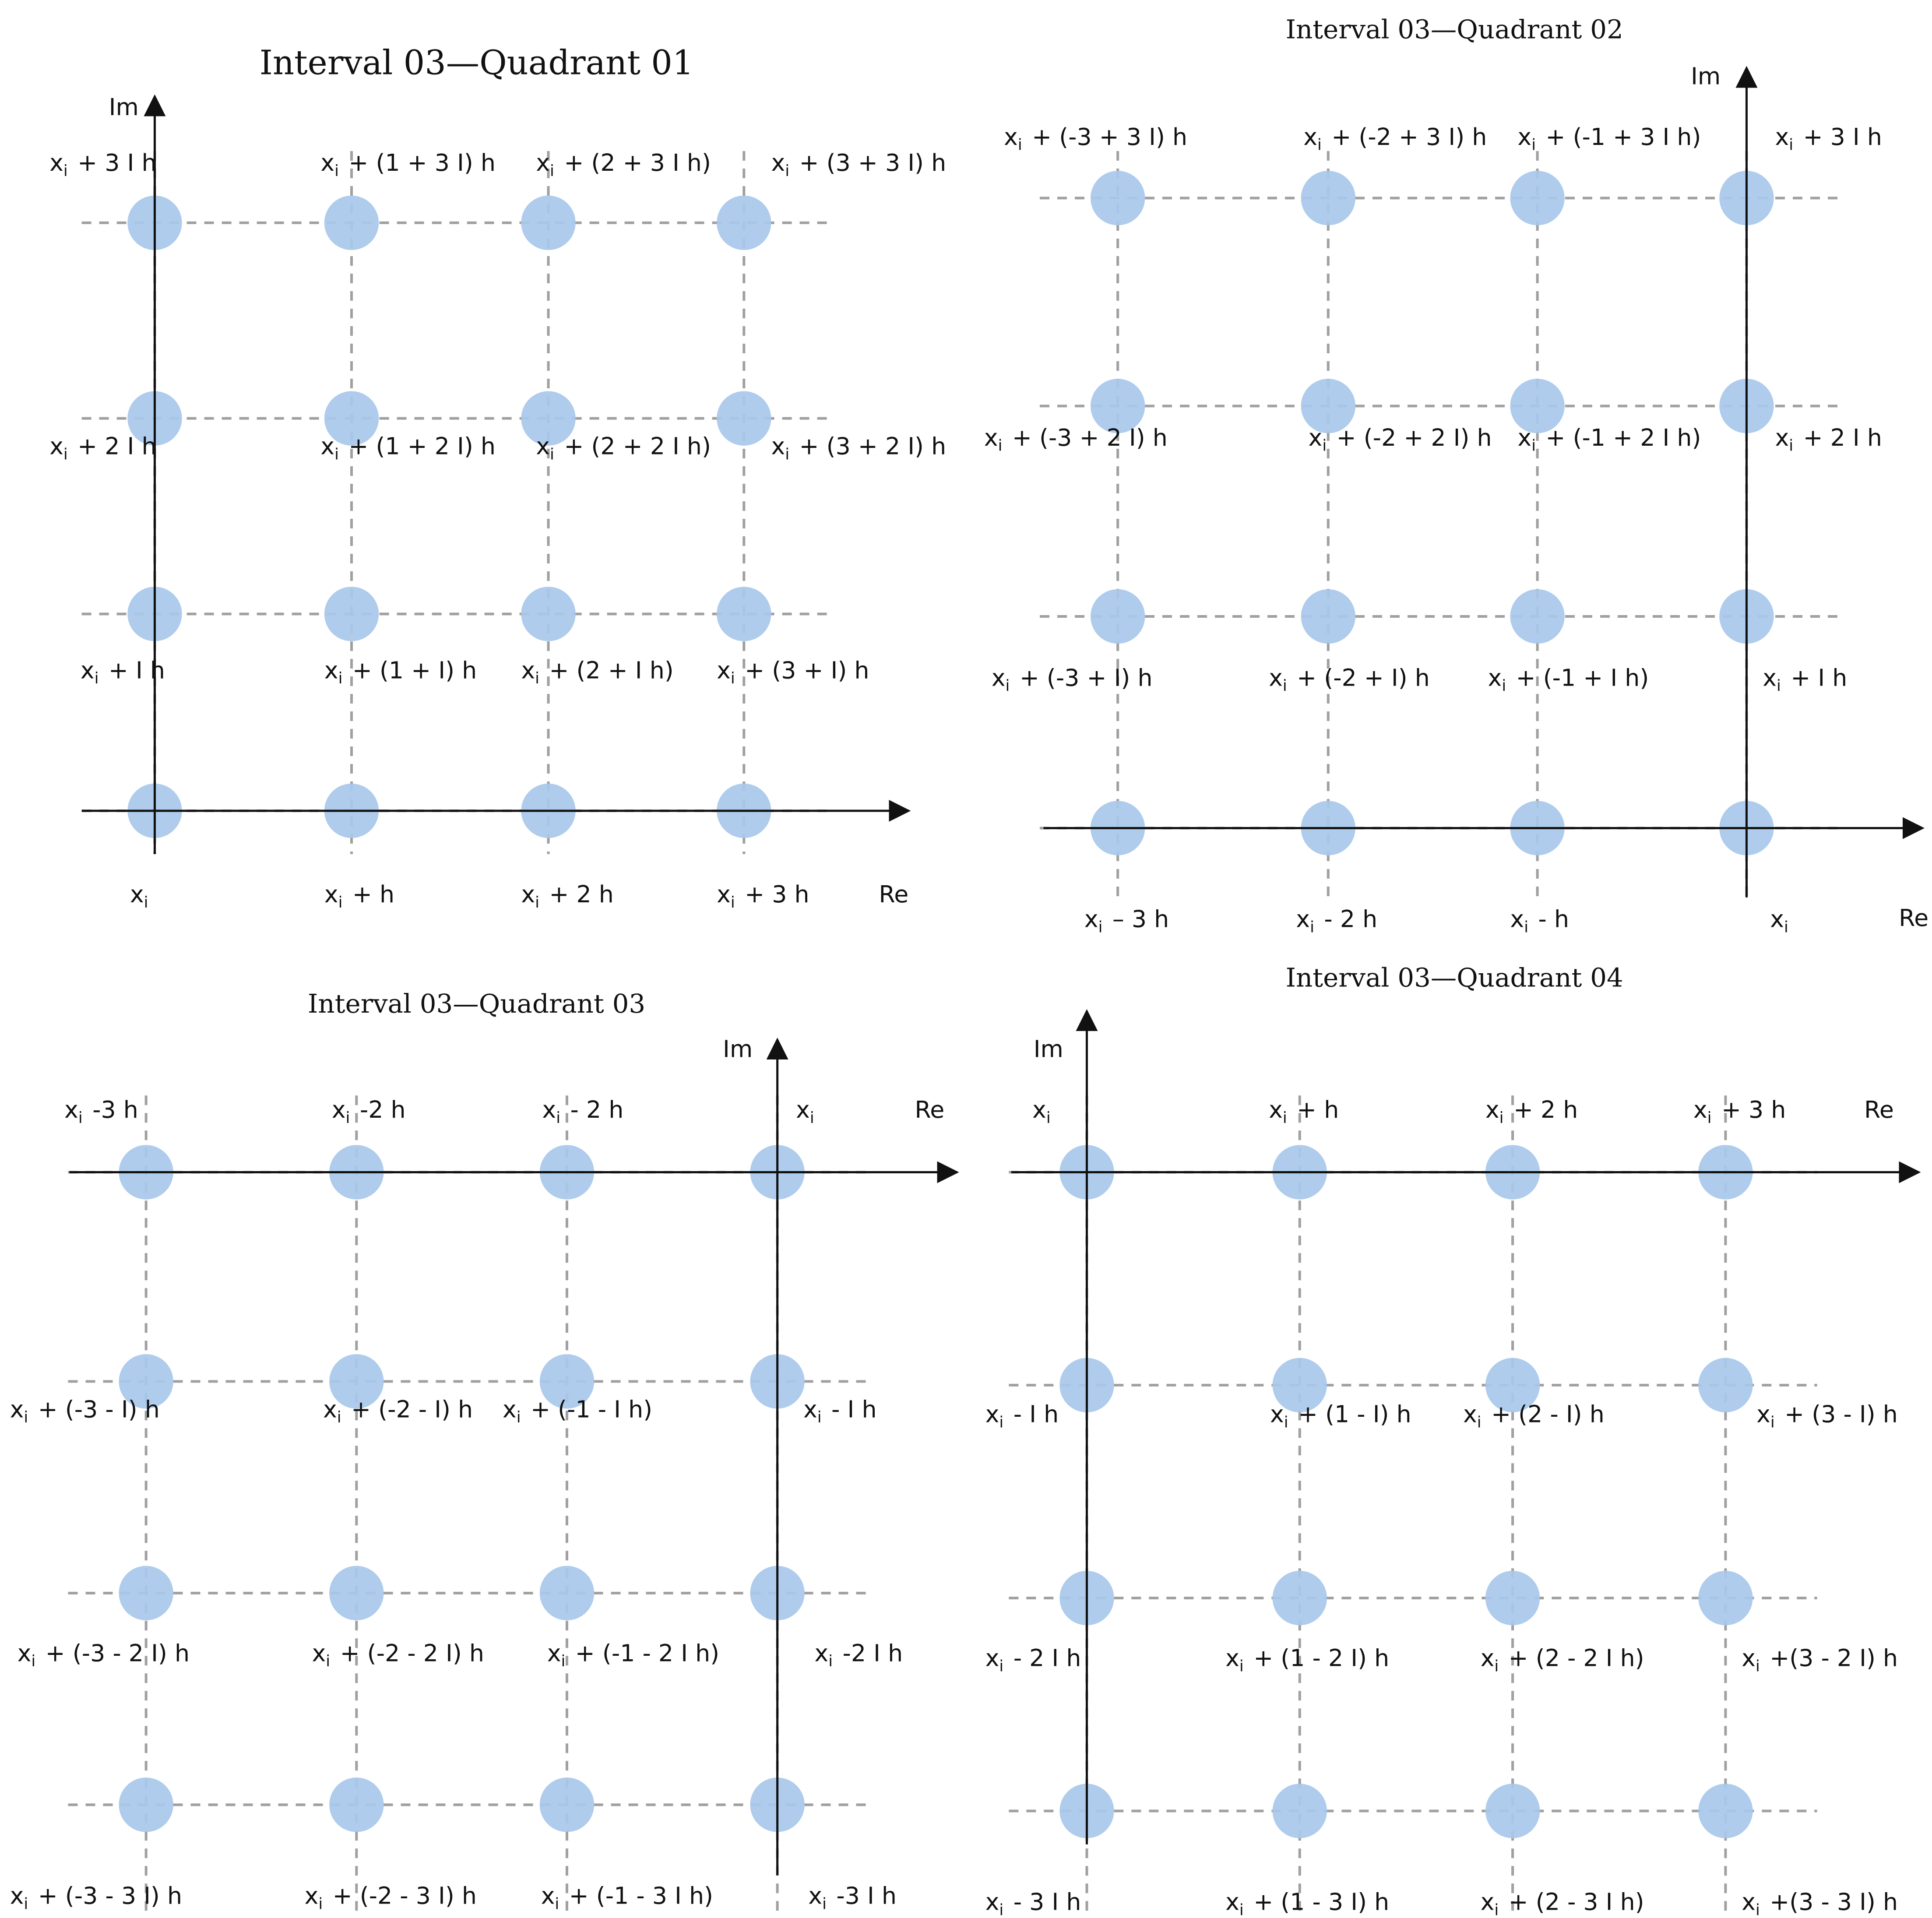 Image resolution: width=1932 pixels, height=1918 pixels. Describe the element at coordinates (858, 448) in the screenshot. I see `point-label: xi + (3 + 2 I) h` at that location.